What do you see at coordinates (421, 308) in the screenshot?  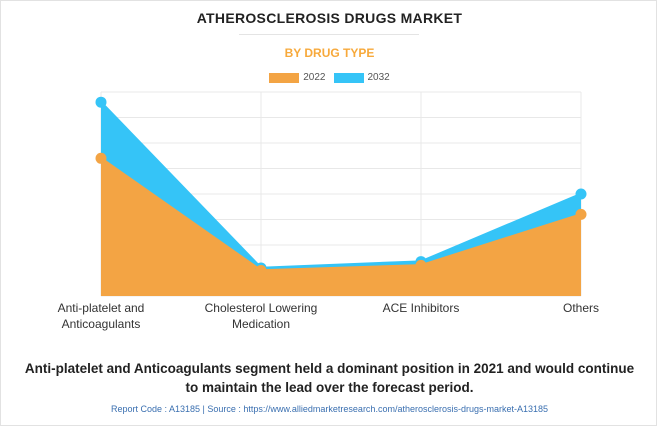 I see `x-tick-label-2: ACE Inhibitors` at bounding box center [421, 308].